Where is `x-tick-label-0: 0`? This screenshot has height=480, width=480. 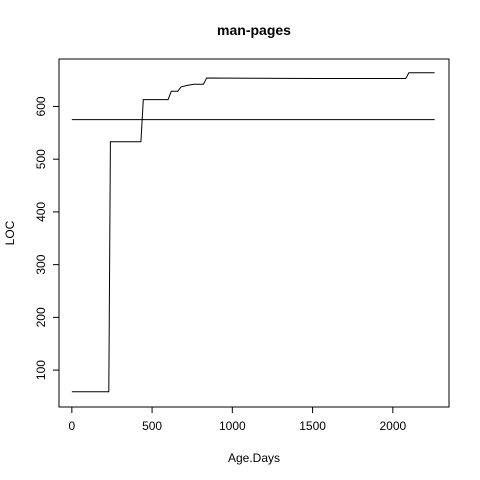
x-tick-label-0: 0 is located at coordinates (71, 426).